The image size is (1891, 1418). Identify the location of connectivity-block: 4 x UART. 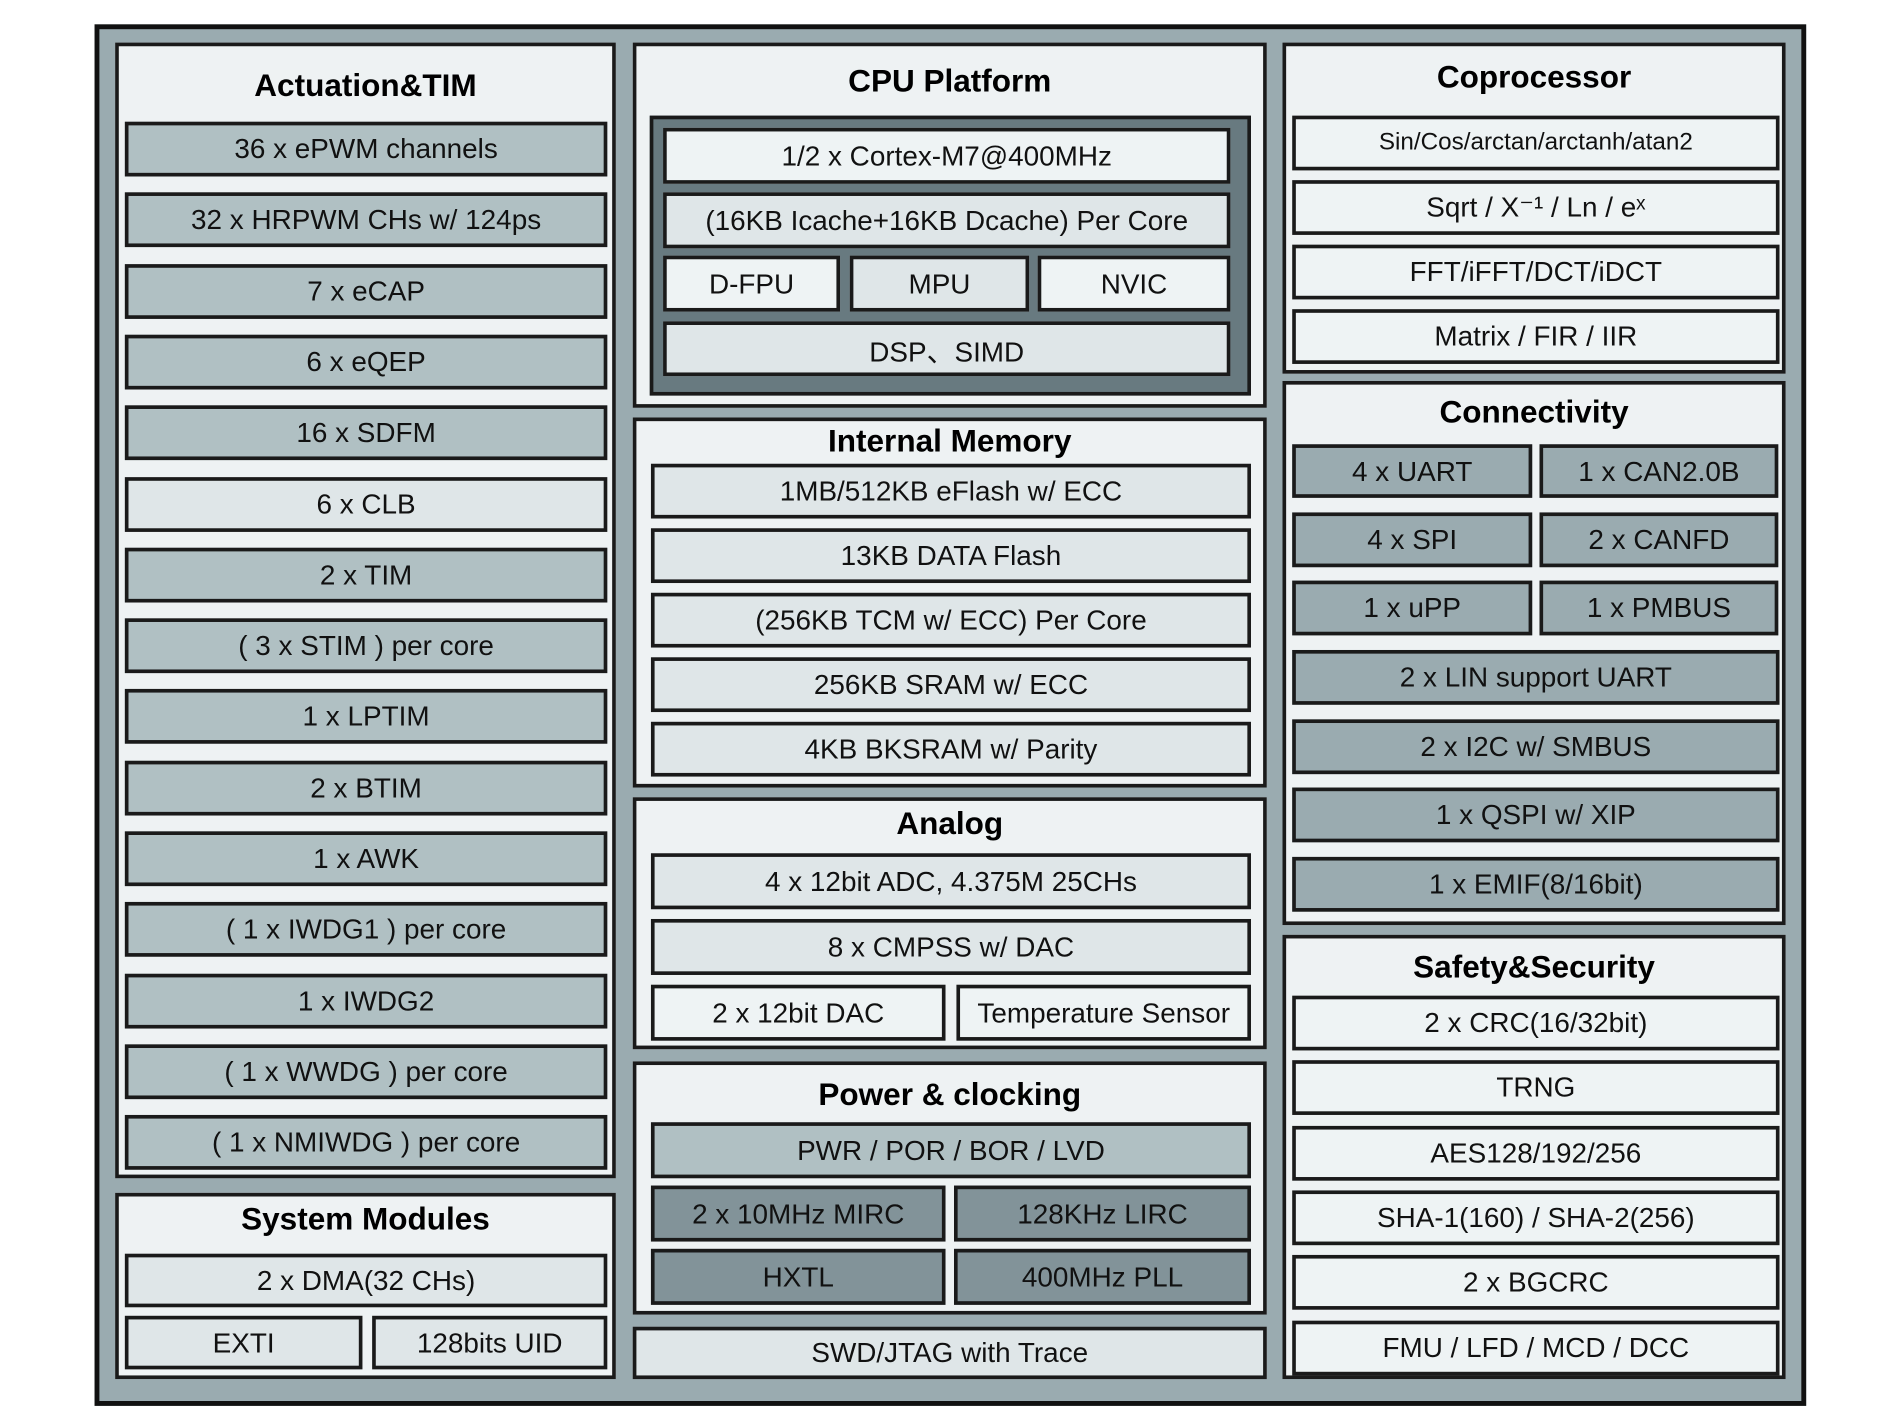
(1412, 471).